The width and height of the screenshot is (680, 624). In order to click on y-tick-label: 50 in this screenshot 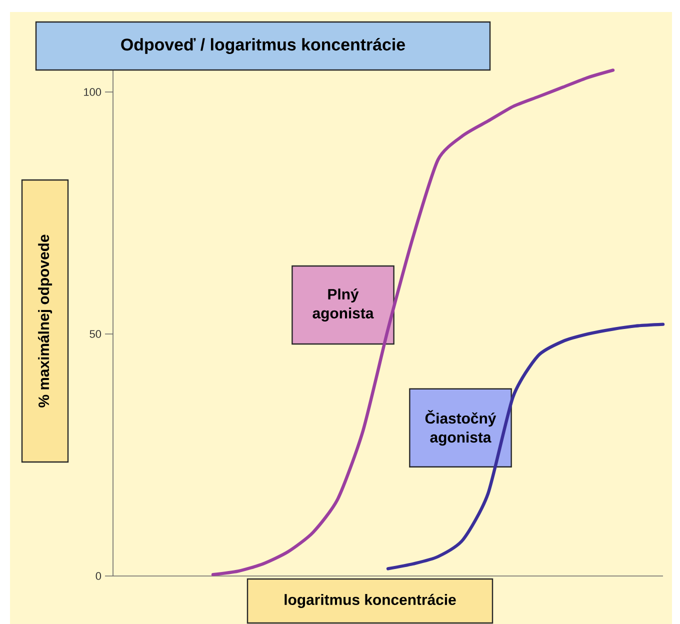, I will do `click(96, 334)`.